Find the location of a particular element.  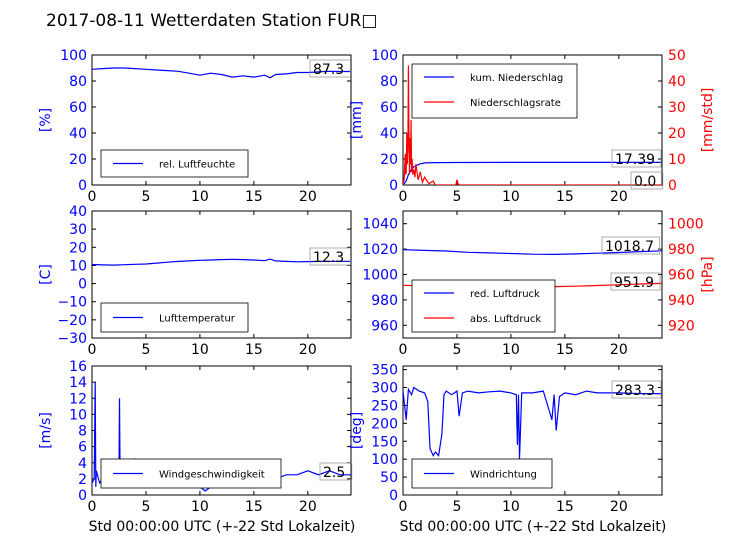

legend: red. Luftdruck abs. Luftdruck is located at coordinates (483, 306).